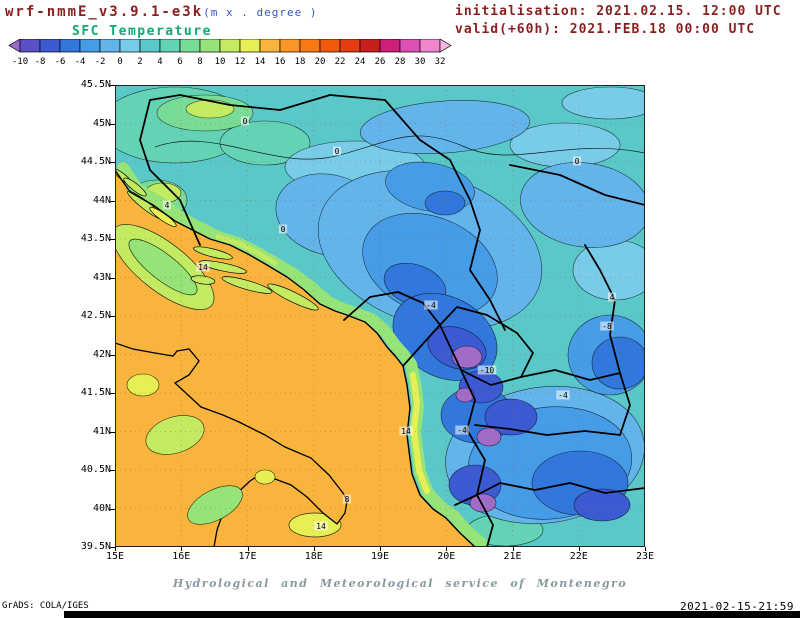 This screenshot has width=800, height=618. Describe the element at coordinates (607, 326) in the screenshot. I see `svg-text: -8` at that location.